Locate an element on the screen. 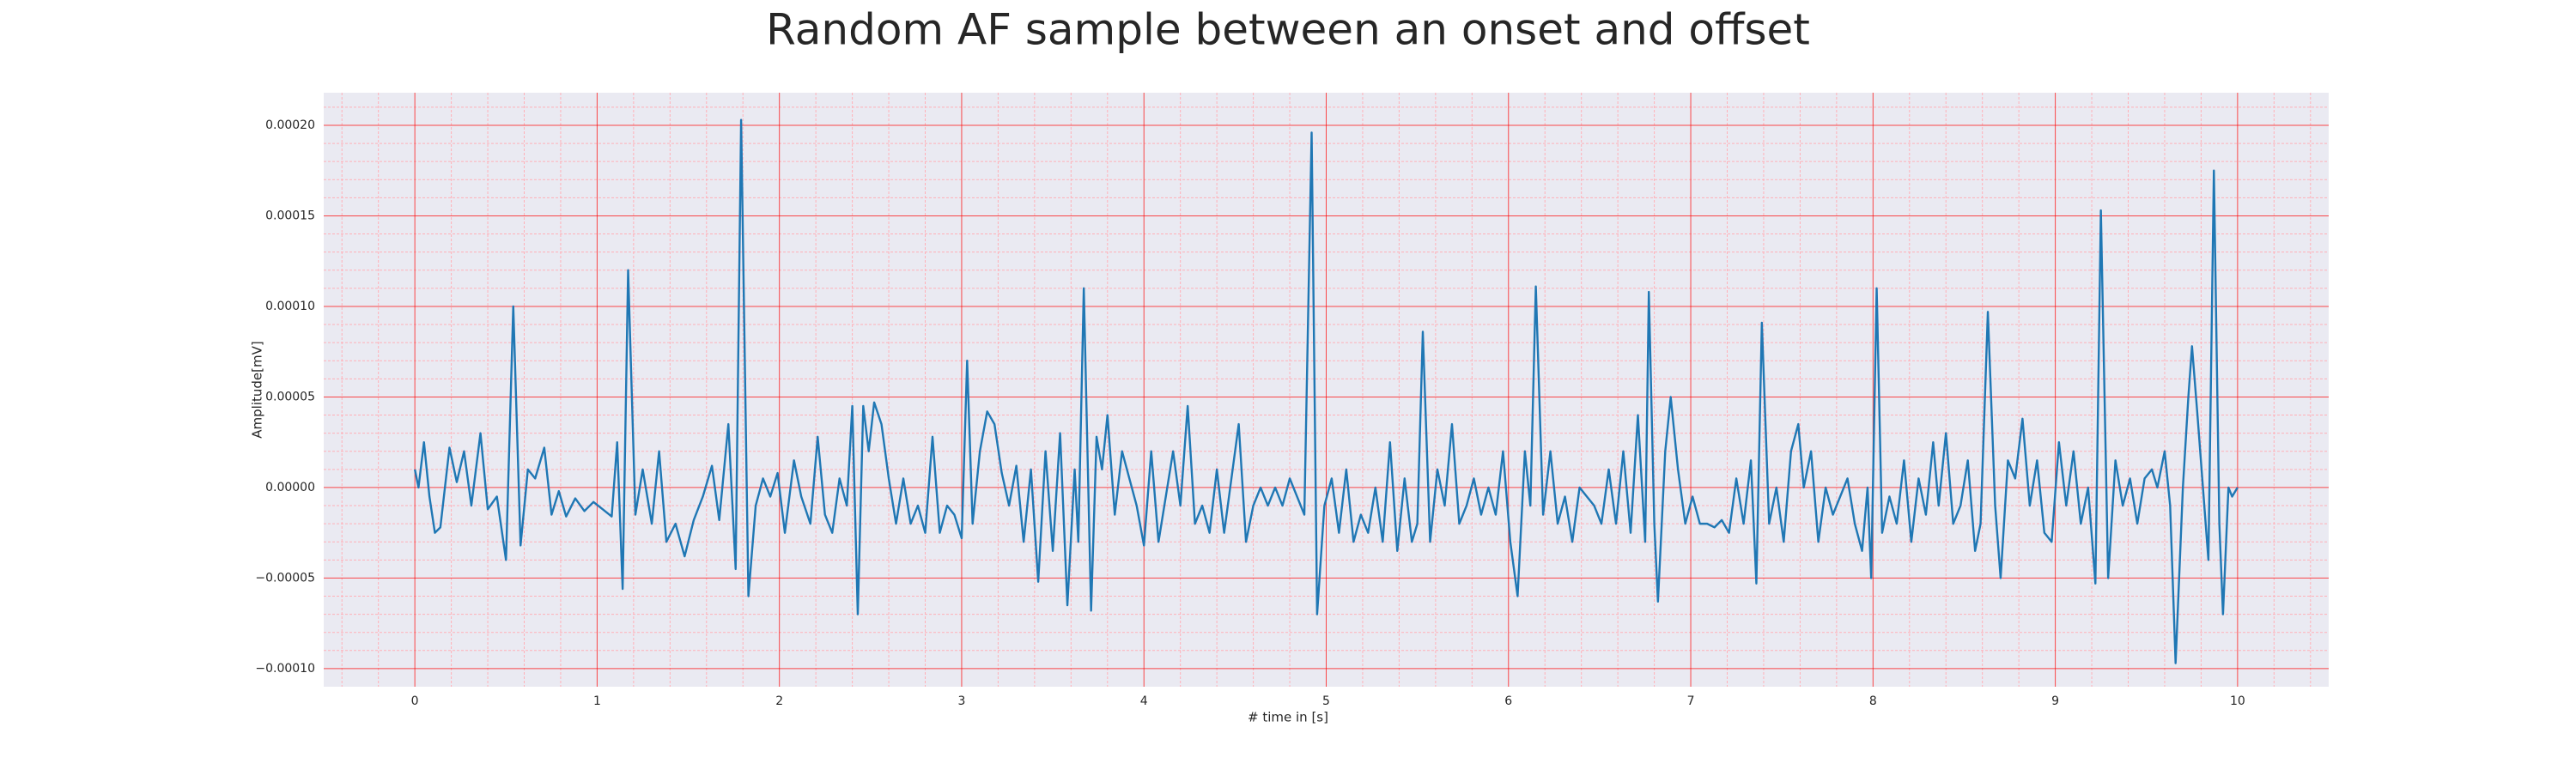 Image resolution: width=2576 pixels, height=776 pixels. x-tick-label: 5 is located at coordinates (1326, 701).